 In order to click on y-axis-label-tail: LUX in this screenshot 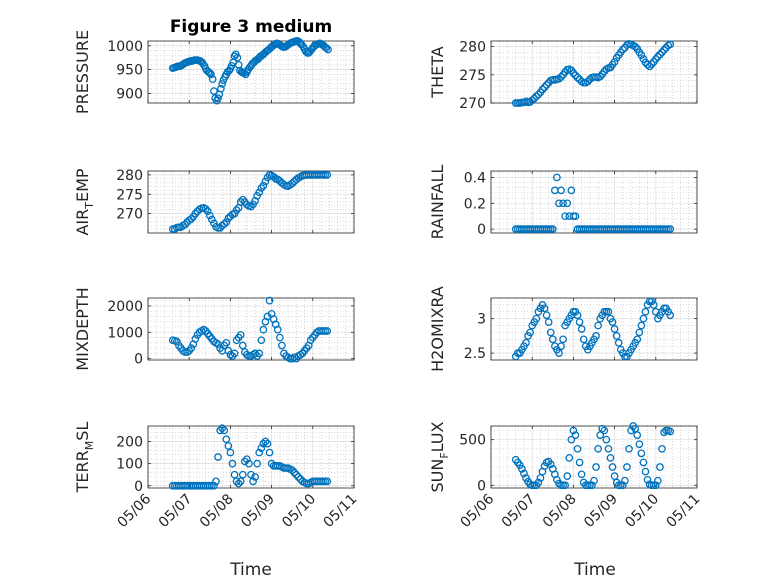, I will do `click(437, 436)`.